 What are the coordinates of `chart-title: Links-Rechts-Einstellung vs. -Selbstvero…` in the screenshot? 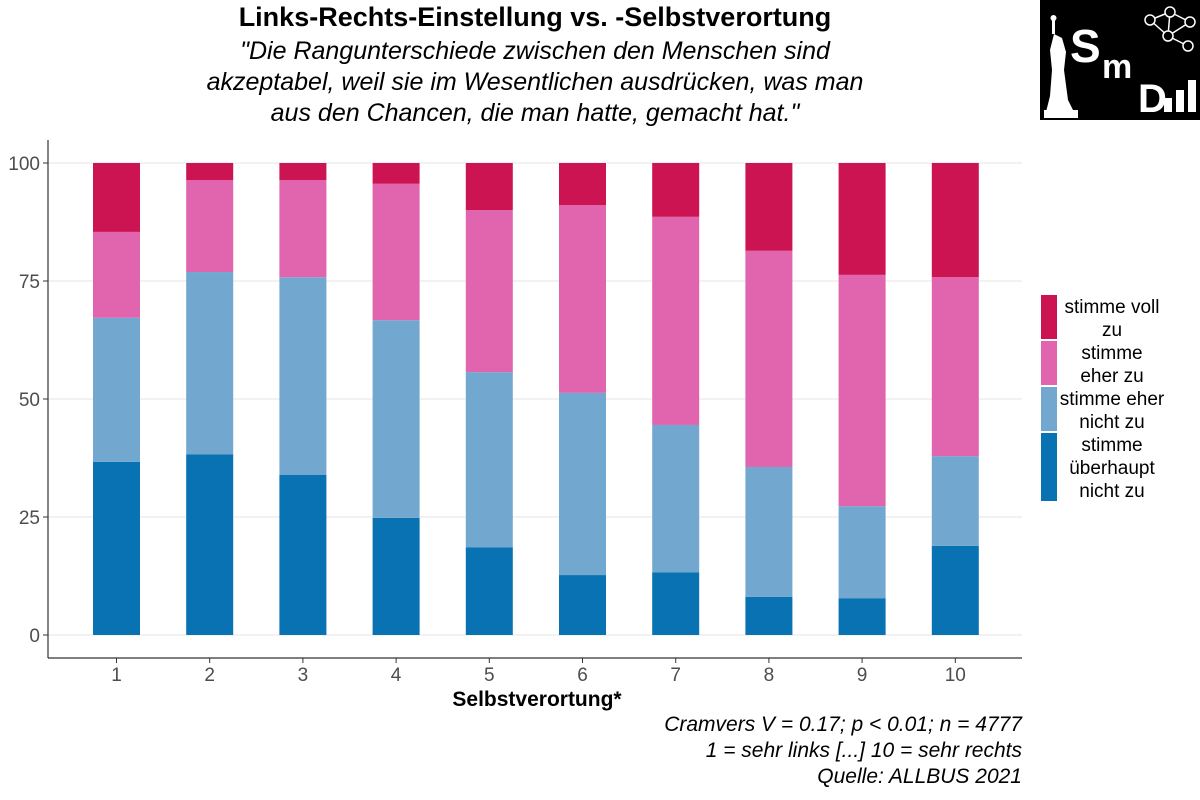 It's located at (535, 17).